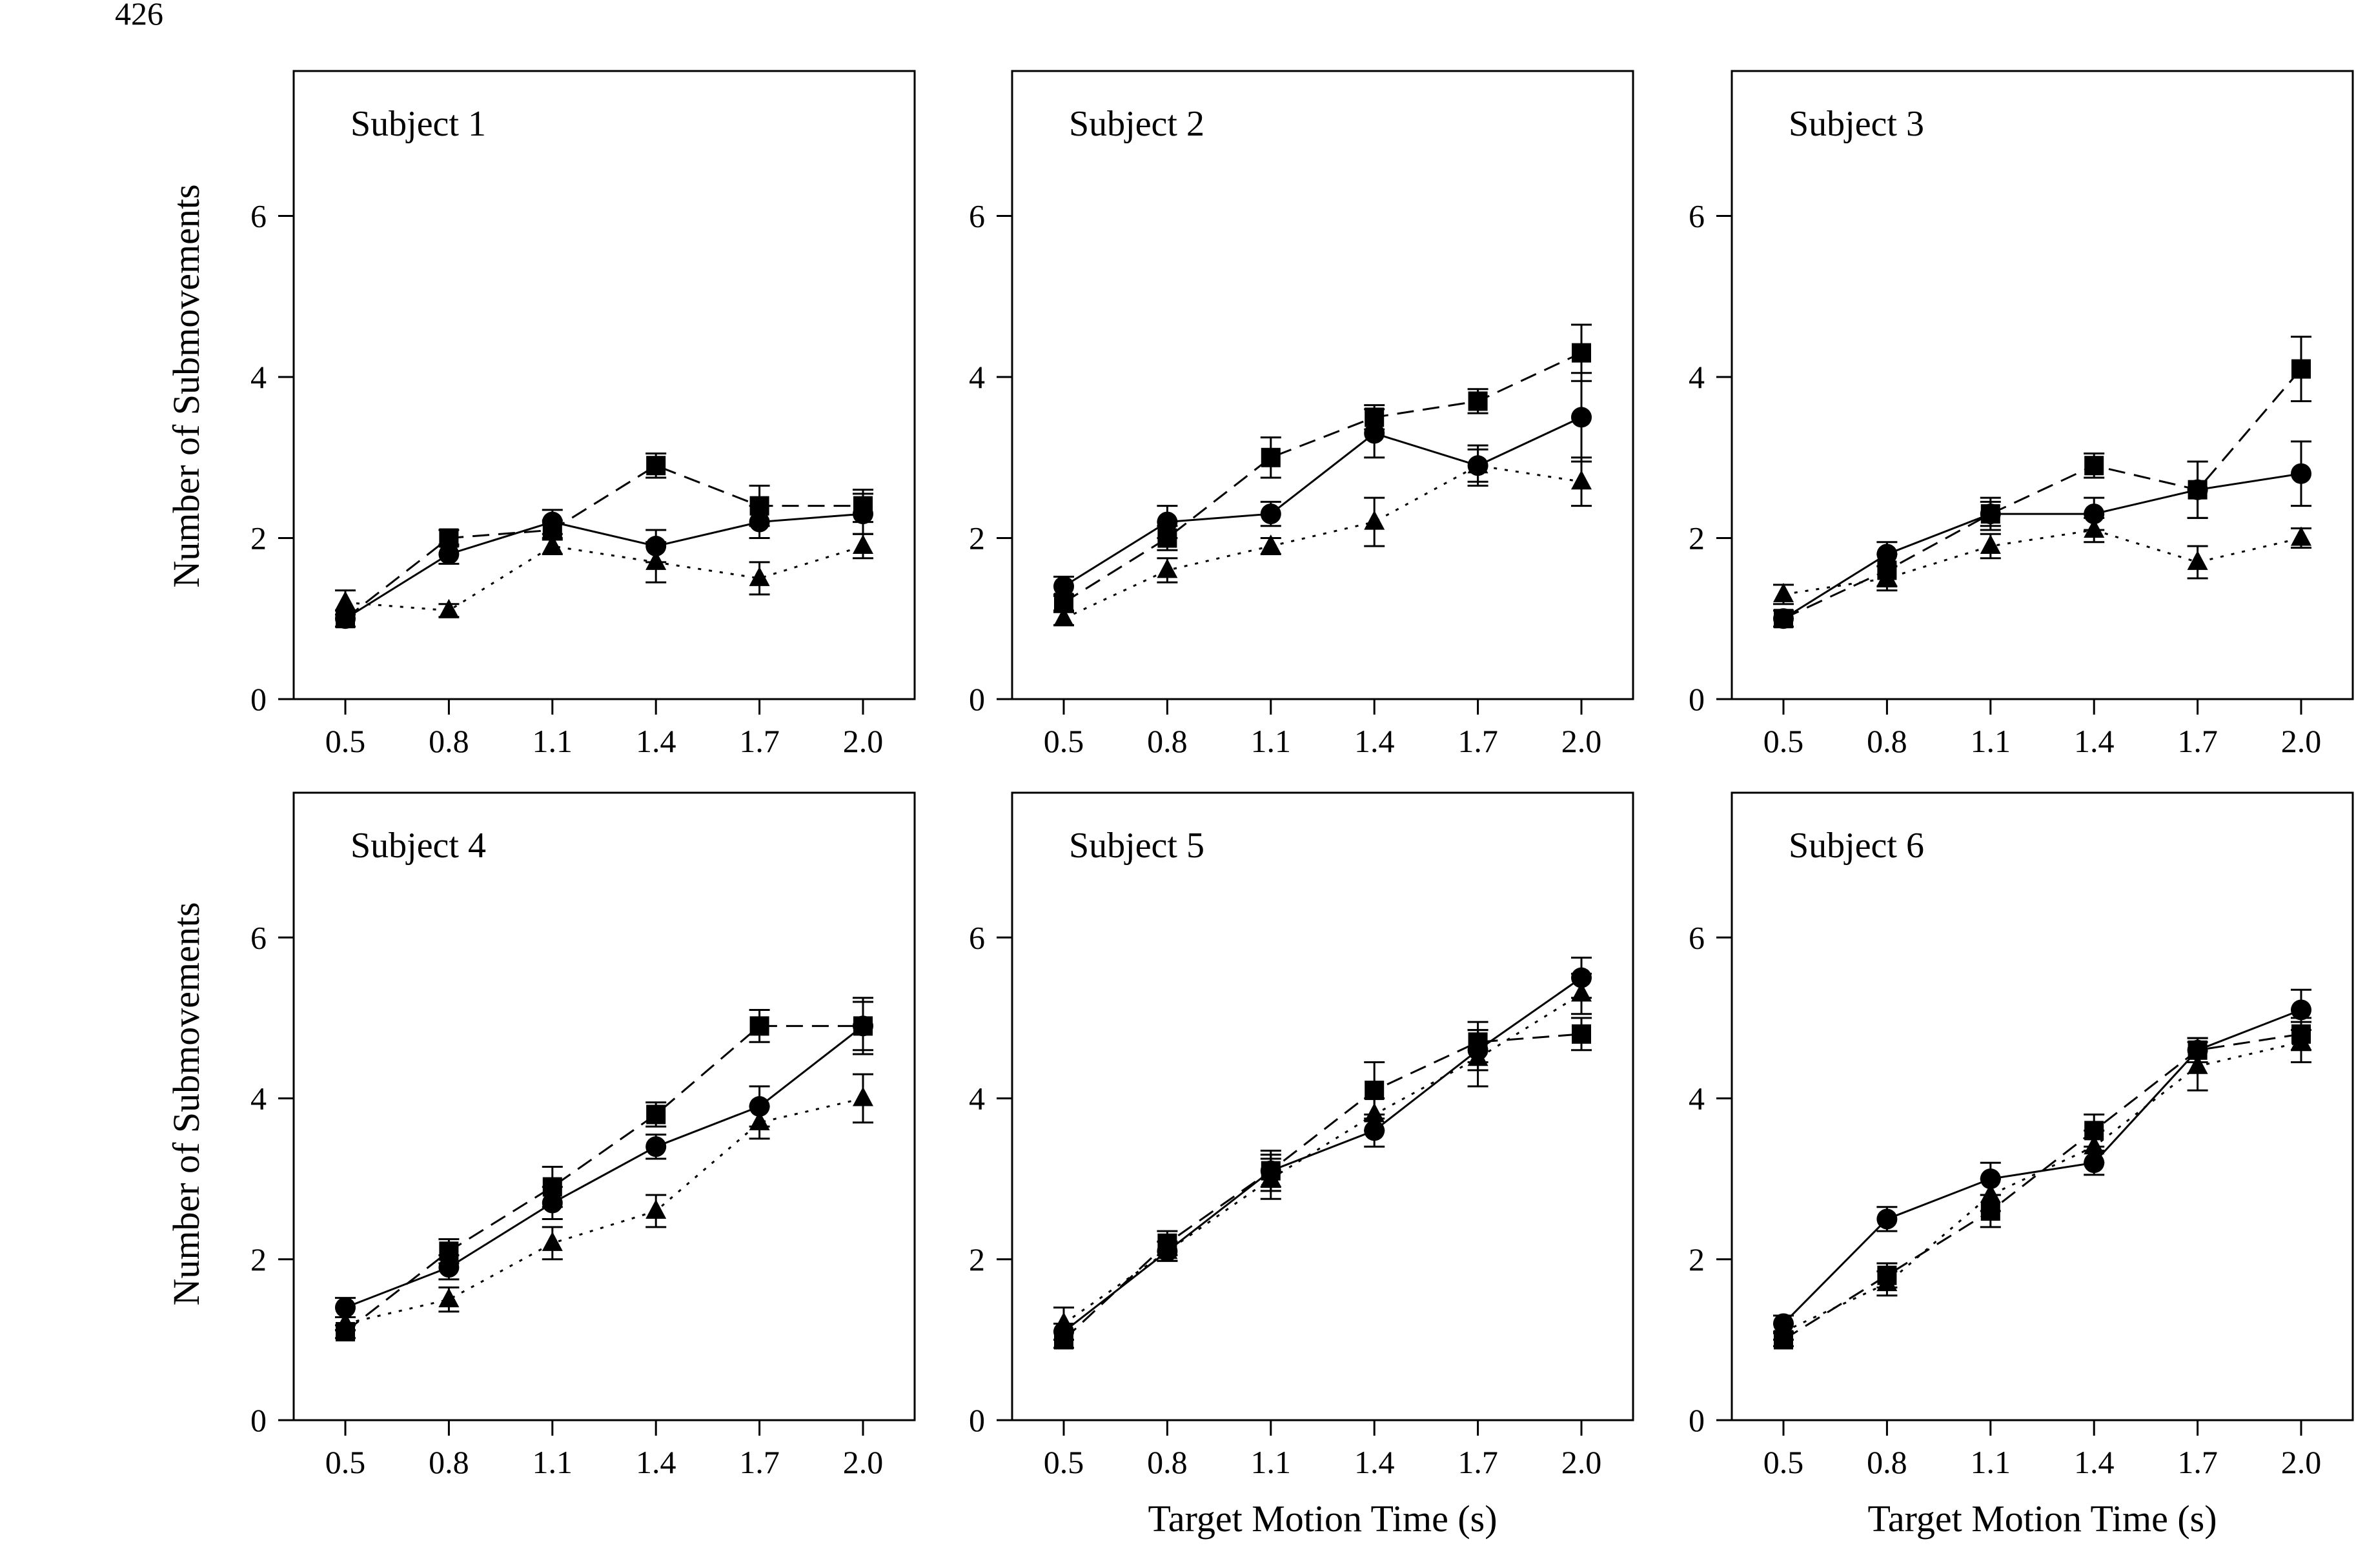  I want to click on panel-title: Subject 2, so click(1136, 124).